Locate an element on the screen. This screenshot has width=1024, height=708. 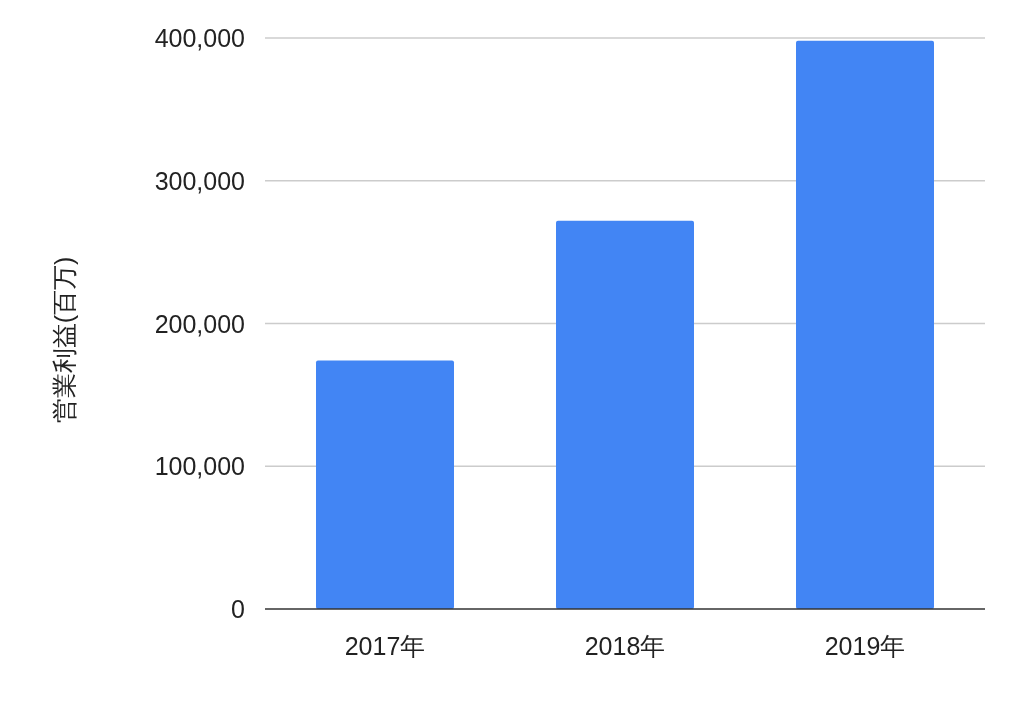
y-axis-title: 営業利益(百万) is located at coordinates (64, 340).